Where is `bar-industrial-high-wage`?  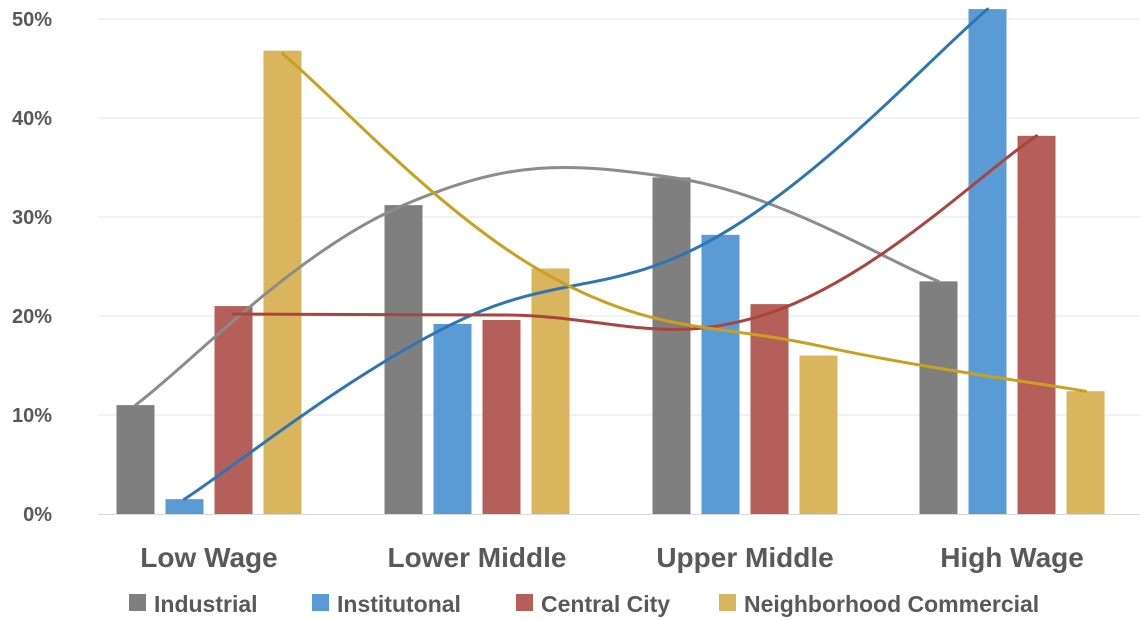 bar-industrial-high-wage is located at coordinates (938, 397).